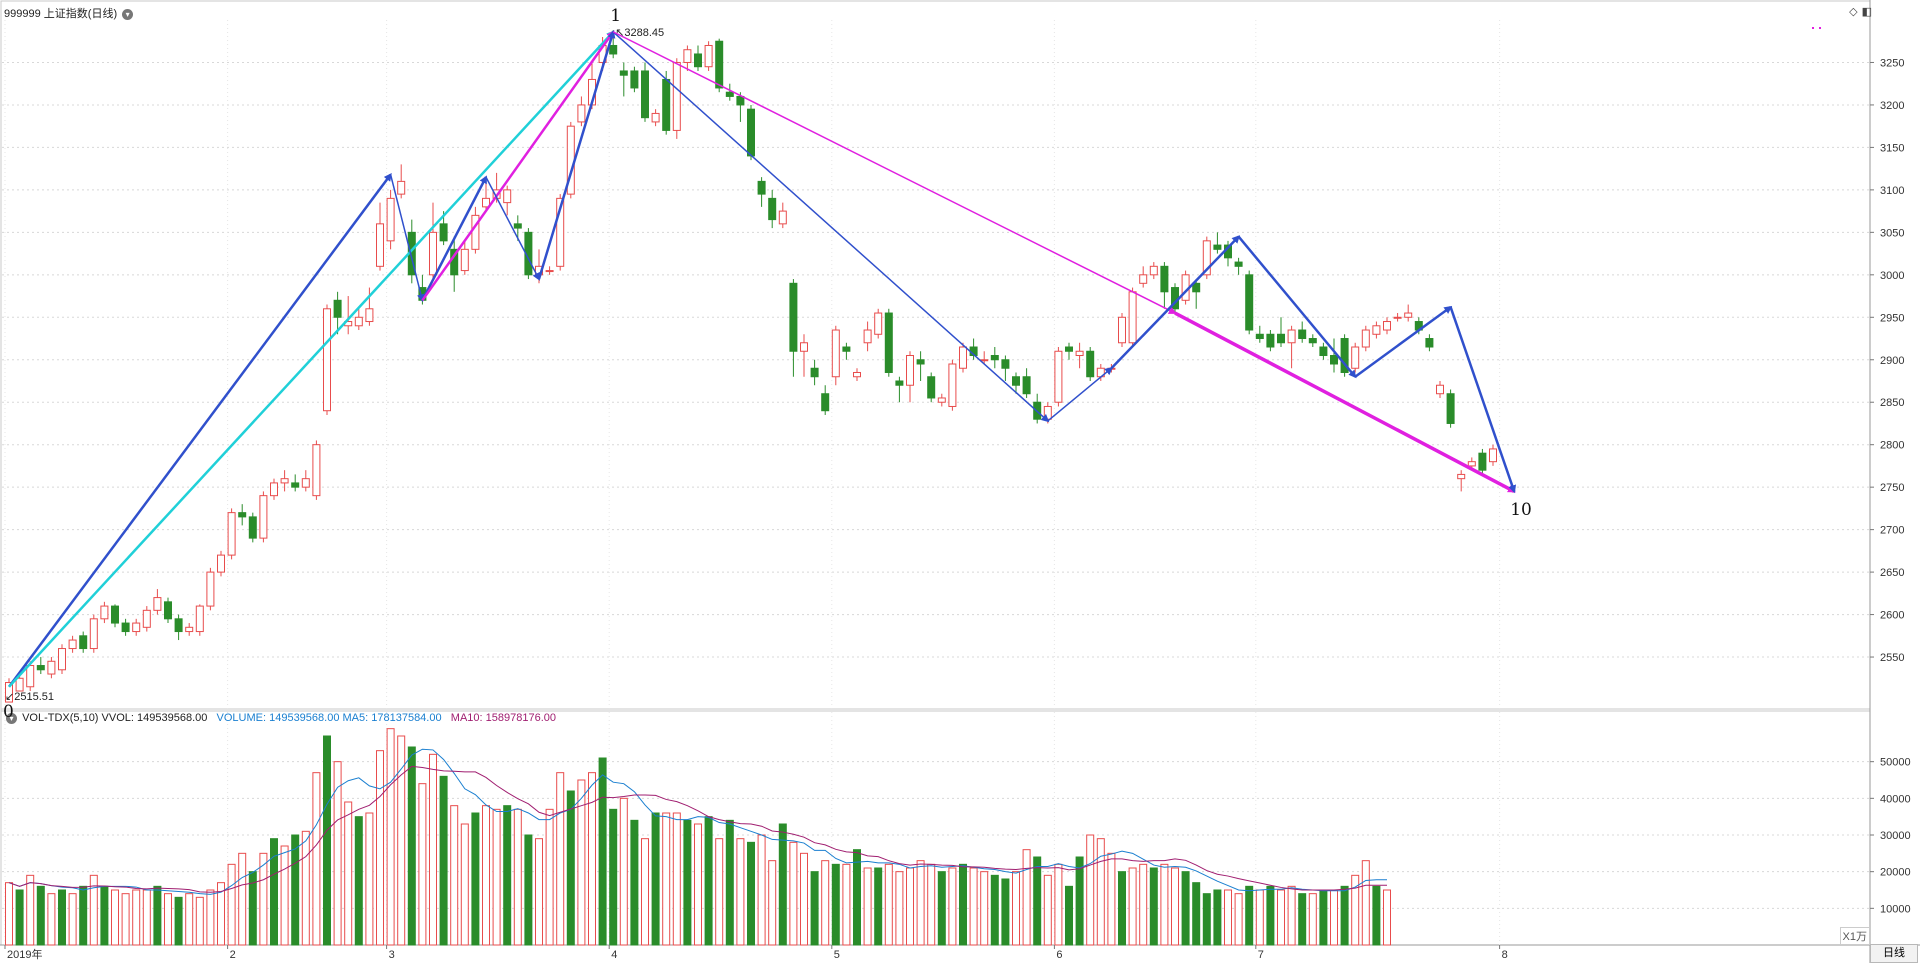  I want to click on price-tick-label: 3200, so click(1892, 106).